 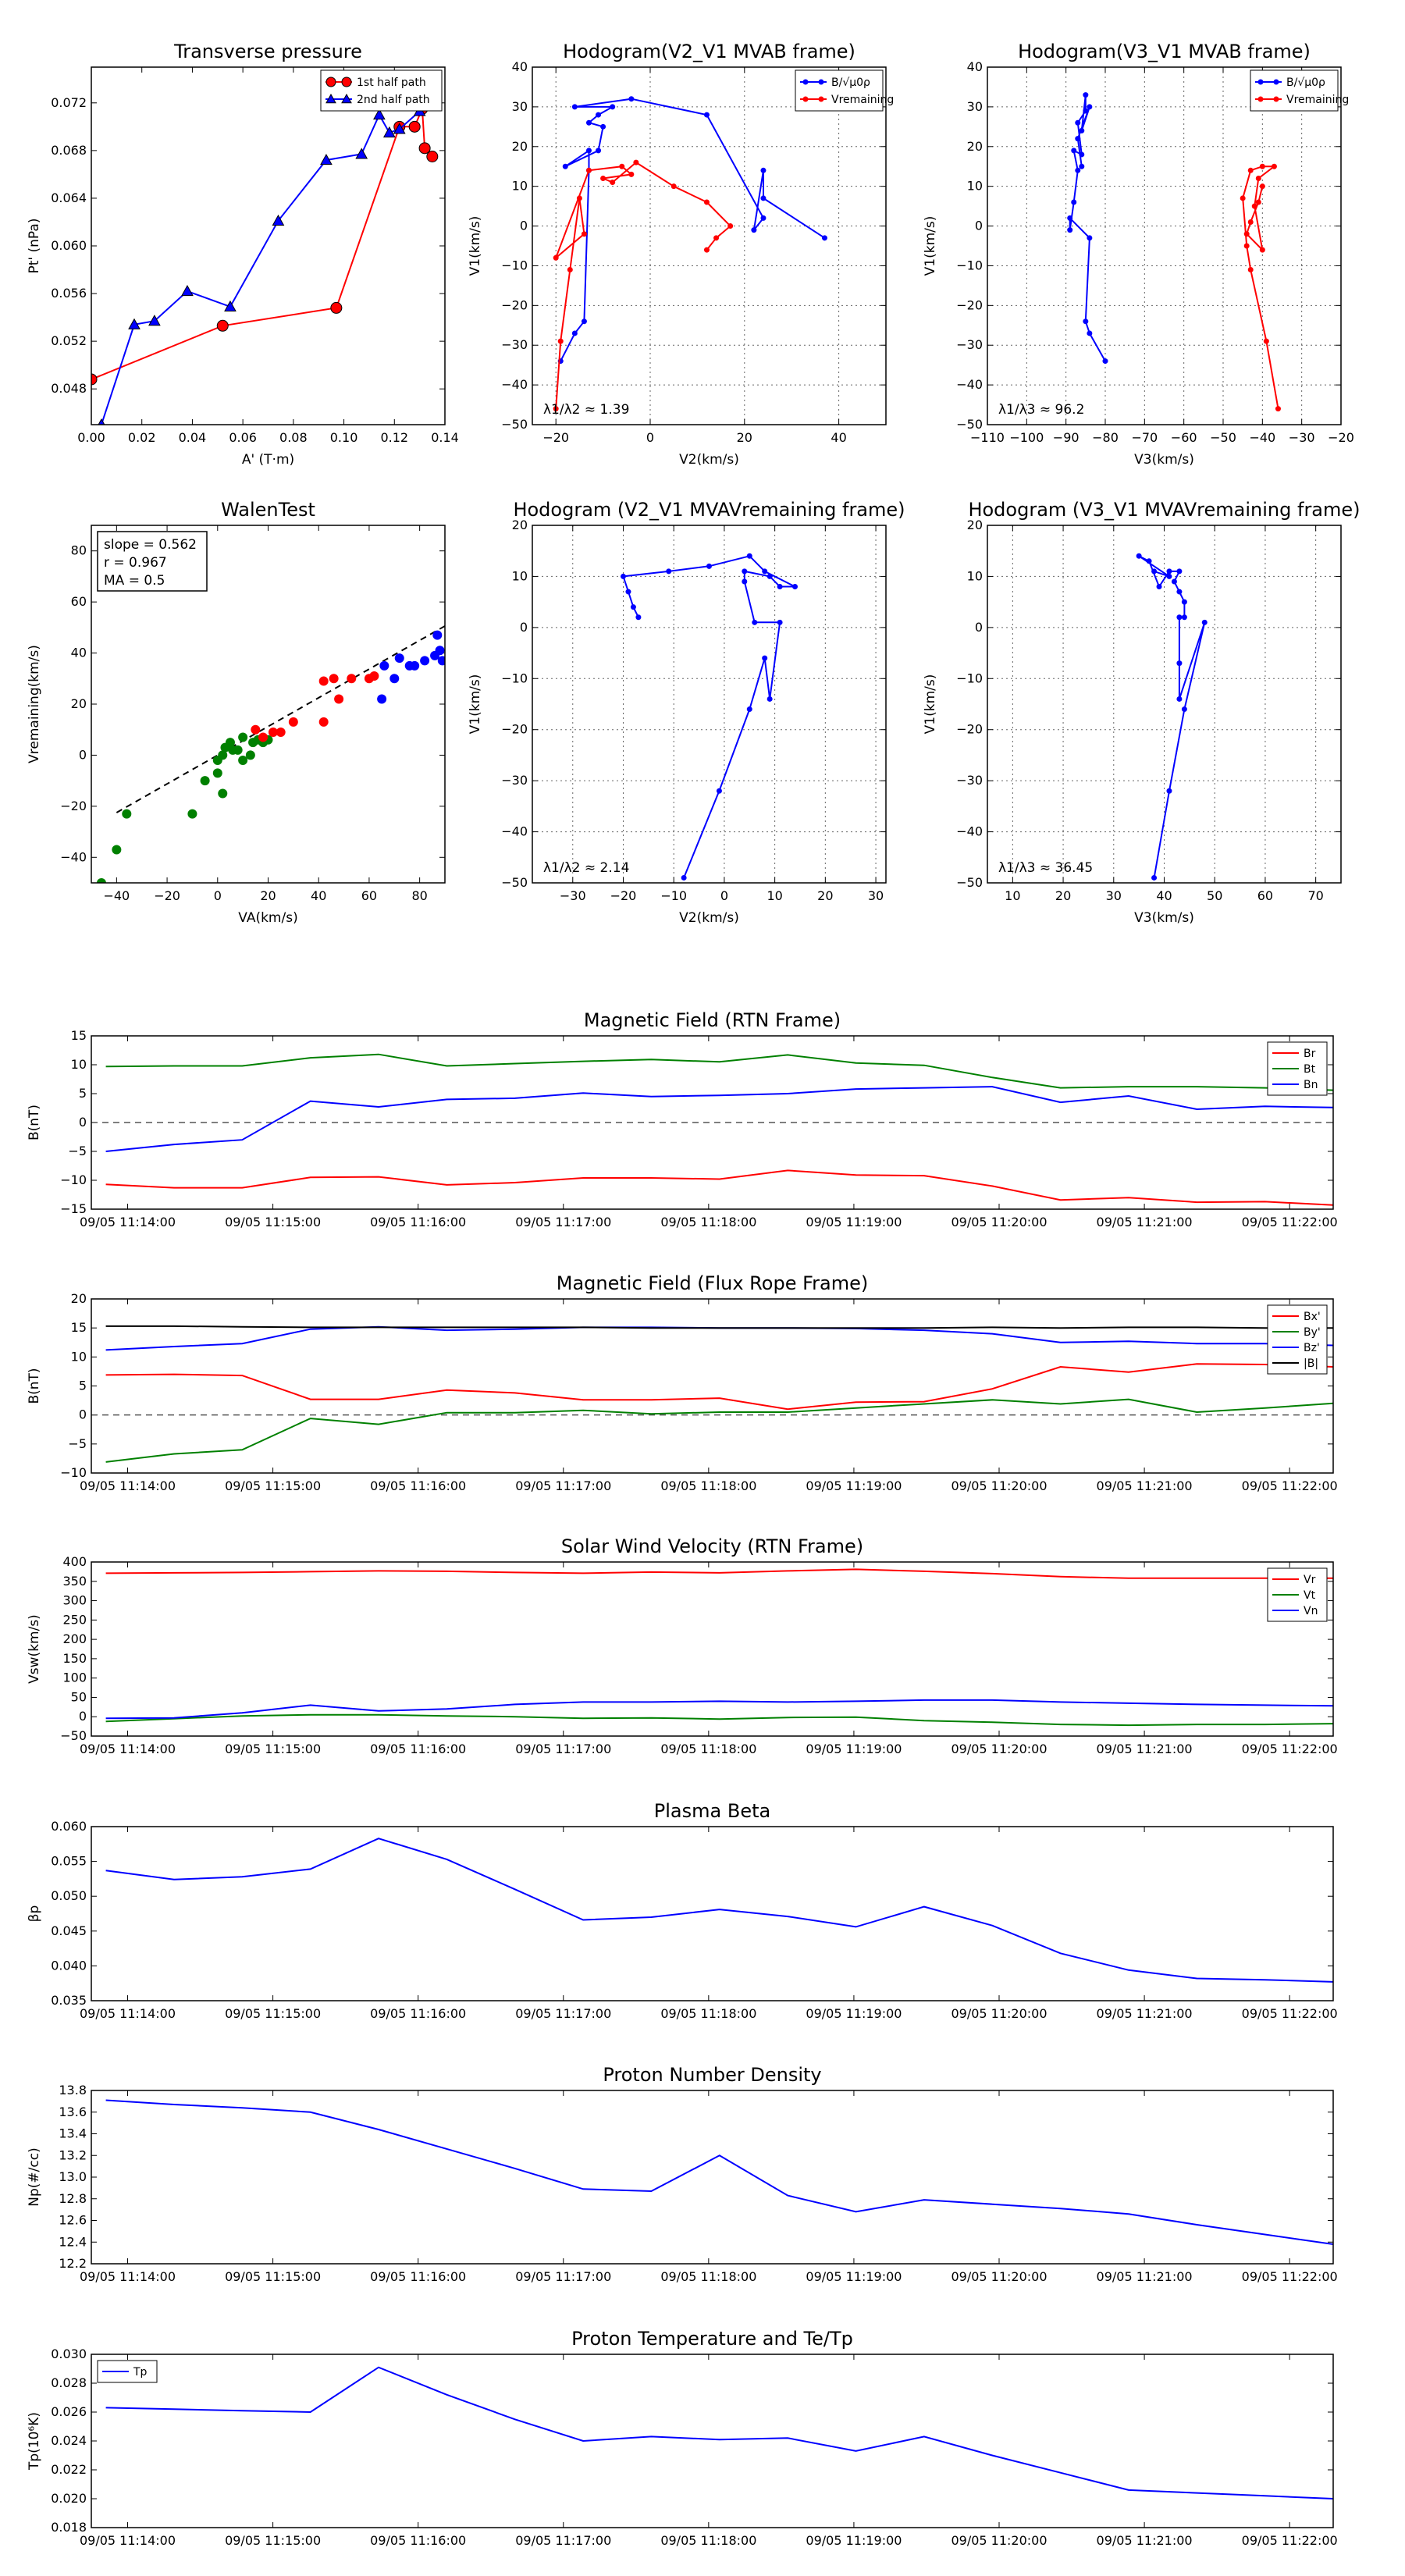 I want to click on x-tick-label: 70, so click(x=1315, y=895).